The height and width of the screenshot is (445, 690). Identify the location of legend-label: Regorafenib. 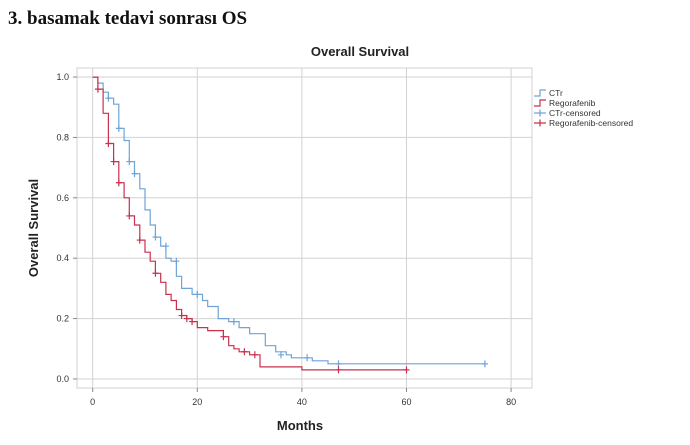
(572, 103).